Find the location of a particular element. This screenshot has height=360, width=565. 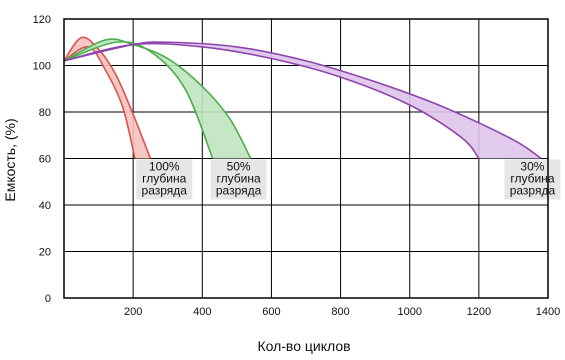

y-tick-label: 100 is located at coordinates (42, 67).